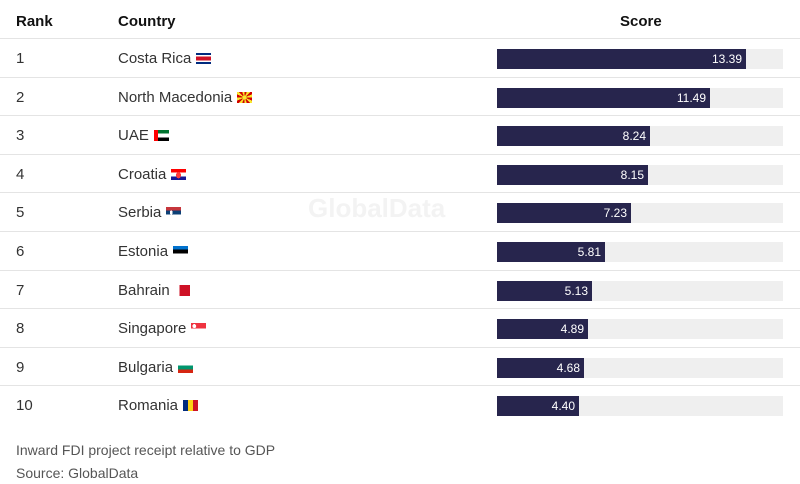 This screenshot has width=800, height=484. I want to click on croatia-flag-icon, so click(179, 174).